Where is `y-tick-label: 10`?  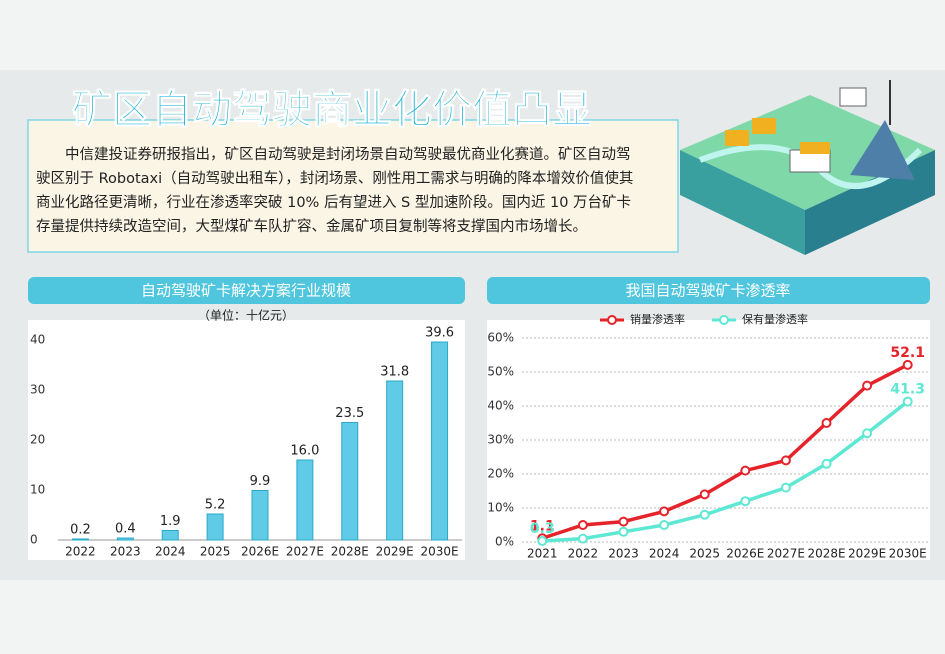 y-tick-label: 10 is located at coordinates (37, 490).